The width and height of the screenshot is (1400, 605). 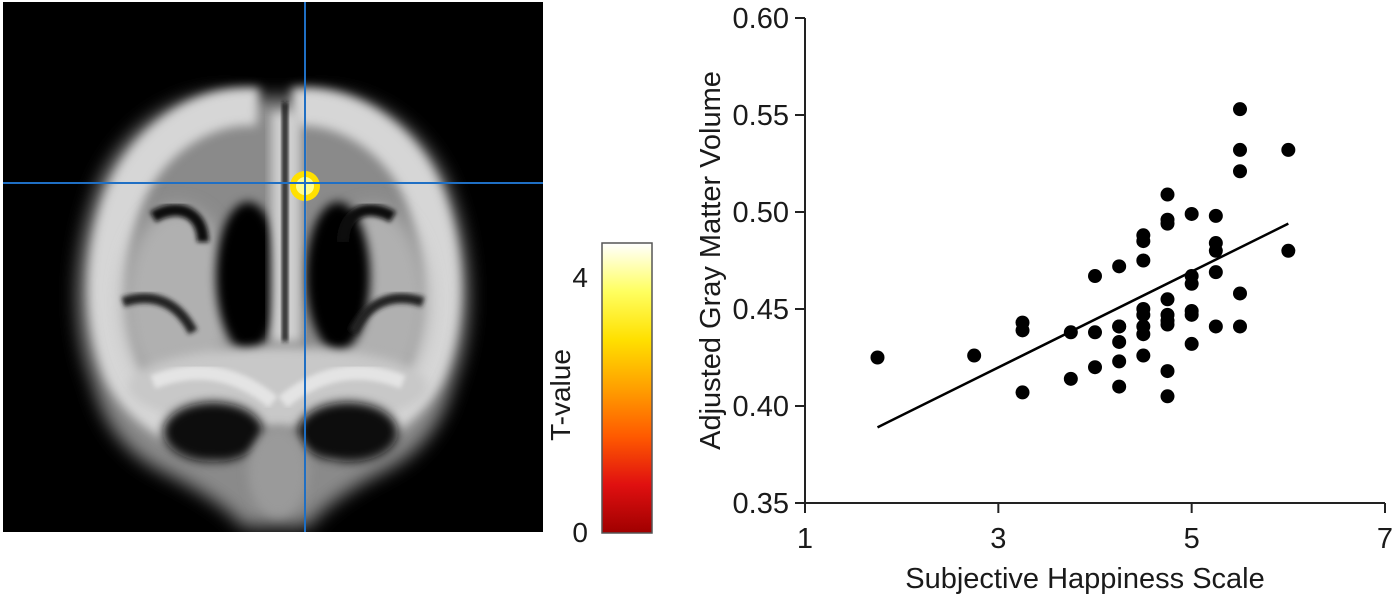 What do you see at coordinates (761, 504) in the screenshot?
I see `y-tick-label: 0.35` at bounding box center [761, 504].